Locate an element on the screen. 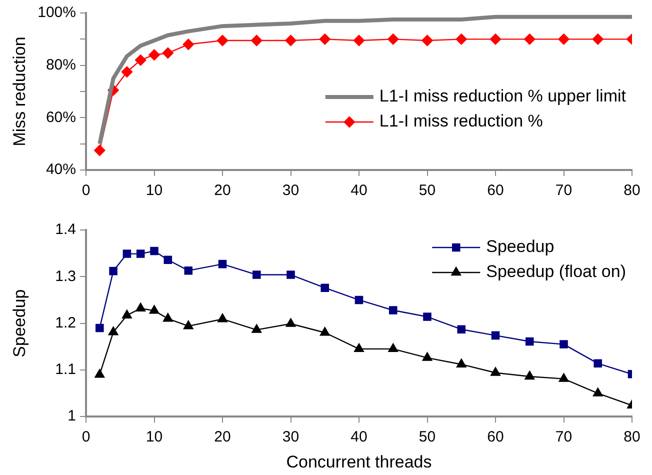  y-tick-label: 1.1 is located at coordinates (65, 369).